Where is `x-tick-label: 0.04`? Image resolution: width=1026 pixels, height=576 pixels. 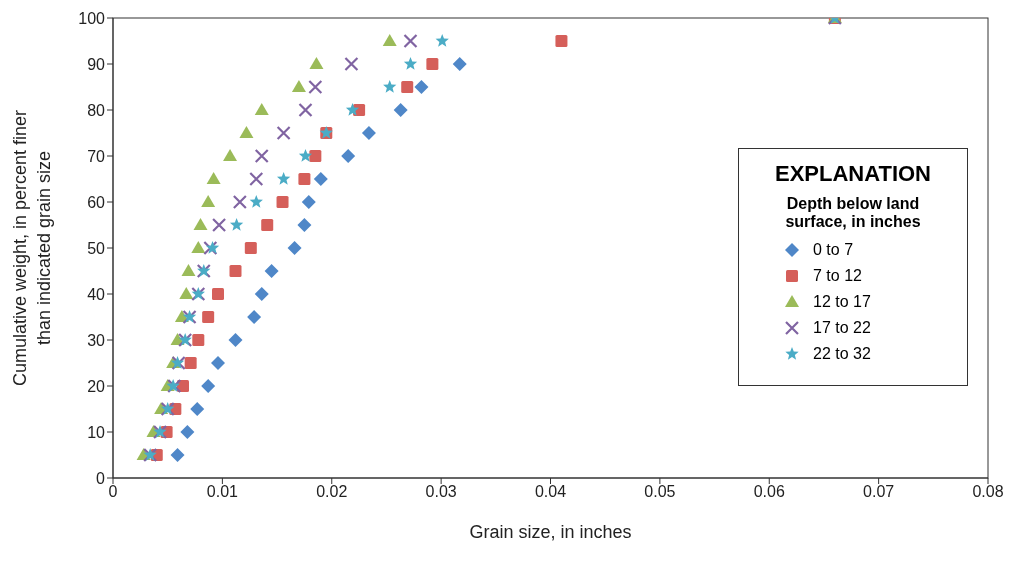
x-tick-label: 0.04 is located at coordinates (550, 492).